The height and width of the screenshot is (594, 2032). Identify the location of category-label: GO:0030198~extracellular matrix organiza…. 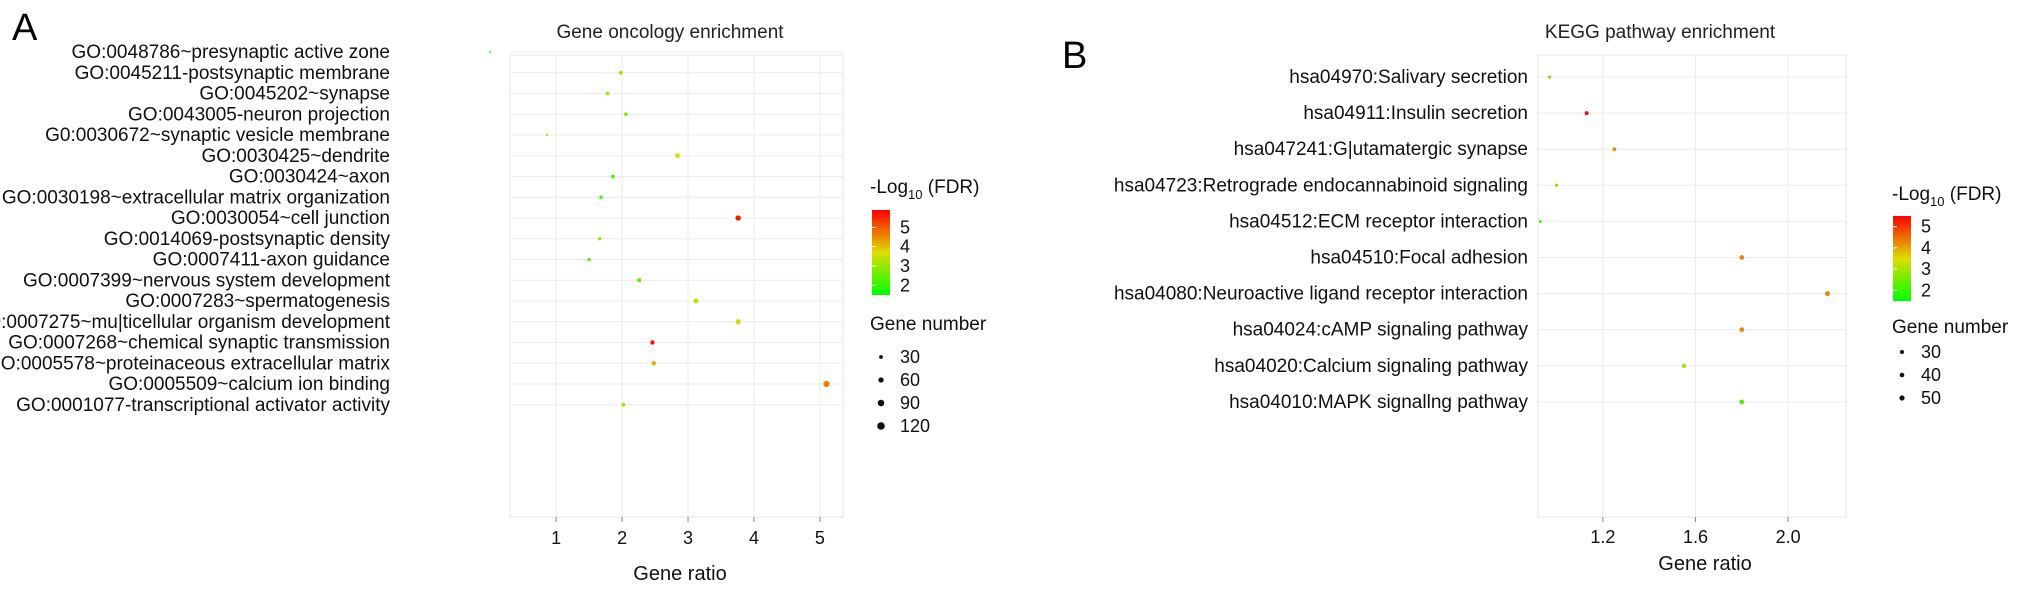
(196, 197).